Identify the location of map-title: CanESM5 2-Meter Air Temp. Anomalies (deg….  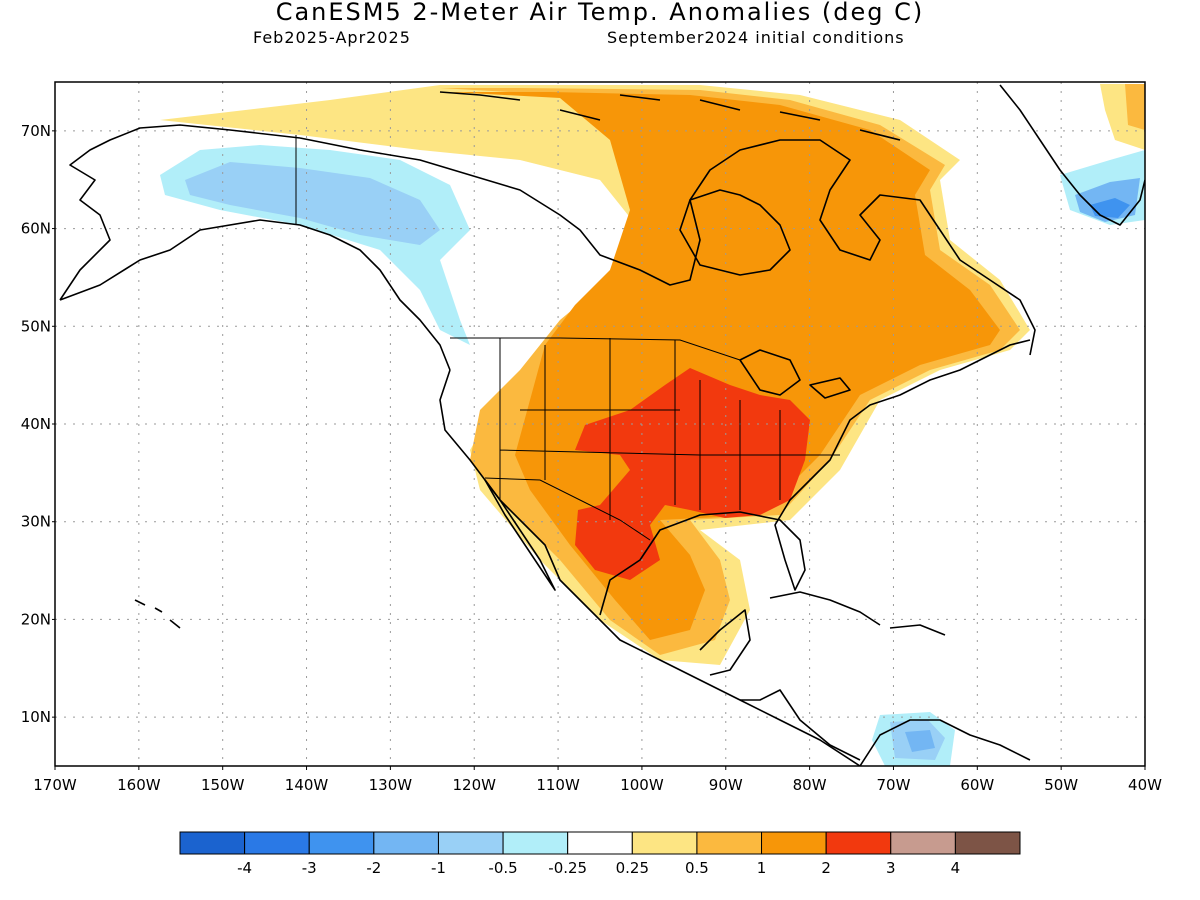
(600, 13).